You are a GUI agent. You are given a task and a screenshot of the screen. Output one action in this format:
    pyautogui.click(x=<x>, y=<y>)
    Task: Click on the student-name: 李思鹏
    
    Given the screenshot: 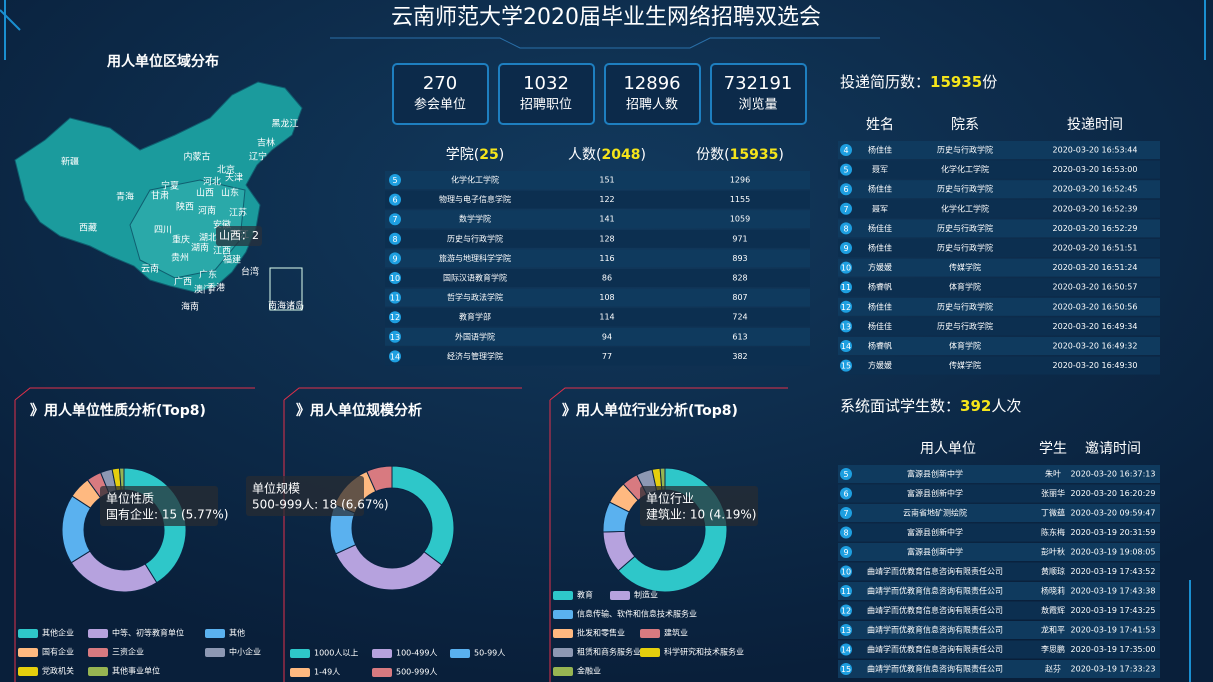 What is the action you would take?
    pyautogui.click(x=1053, y=649)
    